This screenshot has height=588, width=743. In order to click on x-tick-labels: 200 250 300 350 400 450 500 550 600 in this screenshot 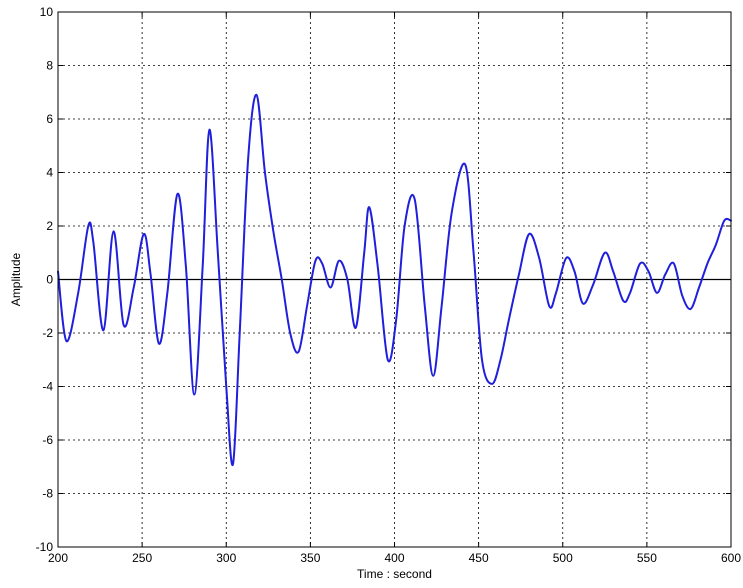, I will do `click(394, 558)`.